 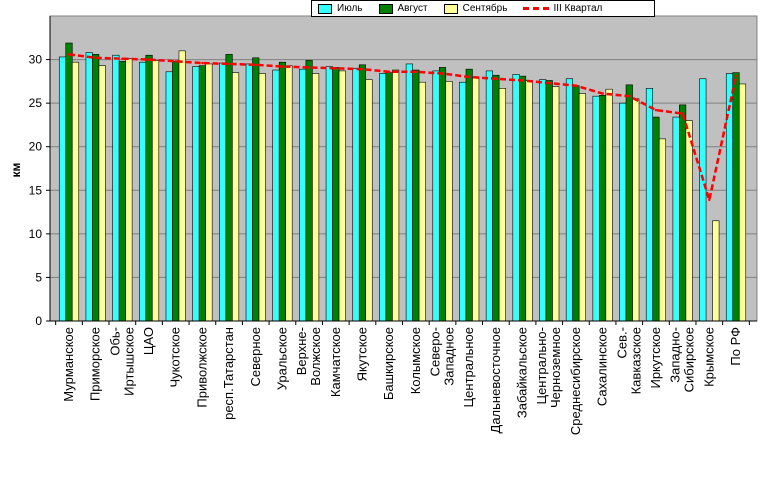 I want to click on legend-item-july: Июль, so click(x=340, y=8).